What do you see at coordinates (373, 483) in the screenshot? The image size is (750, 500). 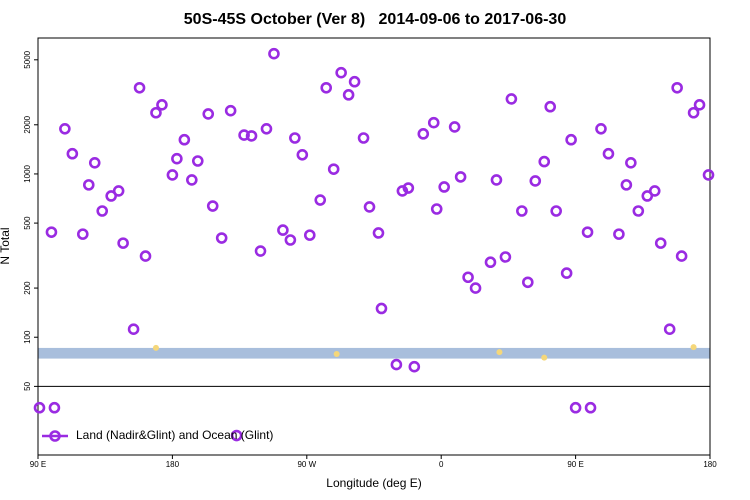 I see `x-axis-label: Longitude (deg E)` at bounding box center [373, 483].